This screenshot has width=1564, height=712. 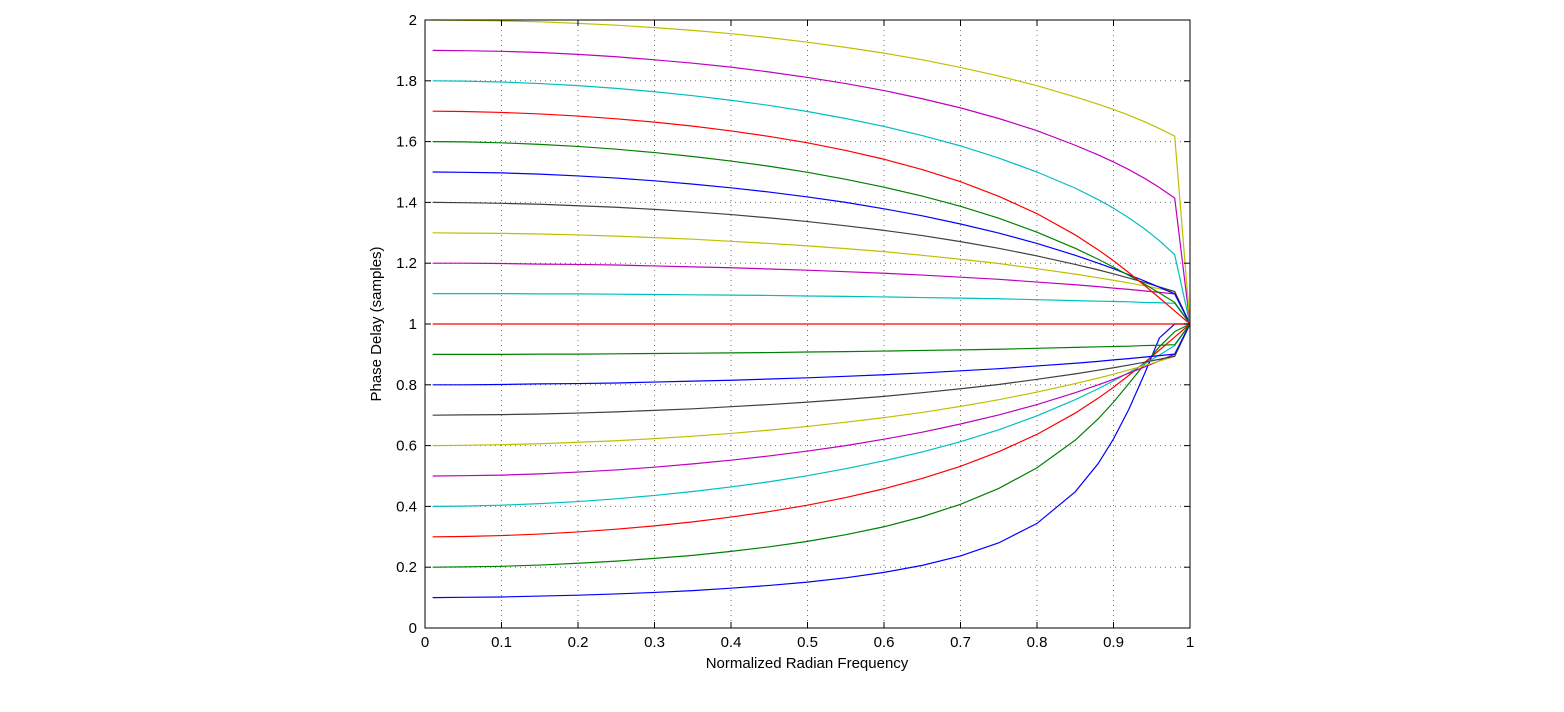 I want to click on y-tick-label: 0.4, so click(x=406, y=506).